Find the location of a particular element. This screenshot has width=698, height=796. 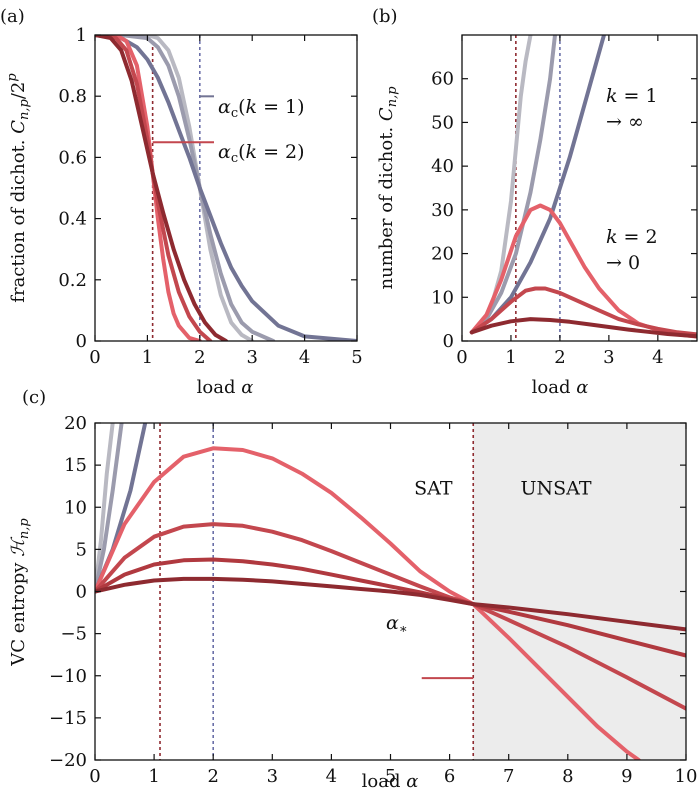

panel-b-annot-k2-limit: → 0 is located at coordinates (623, 263).